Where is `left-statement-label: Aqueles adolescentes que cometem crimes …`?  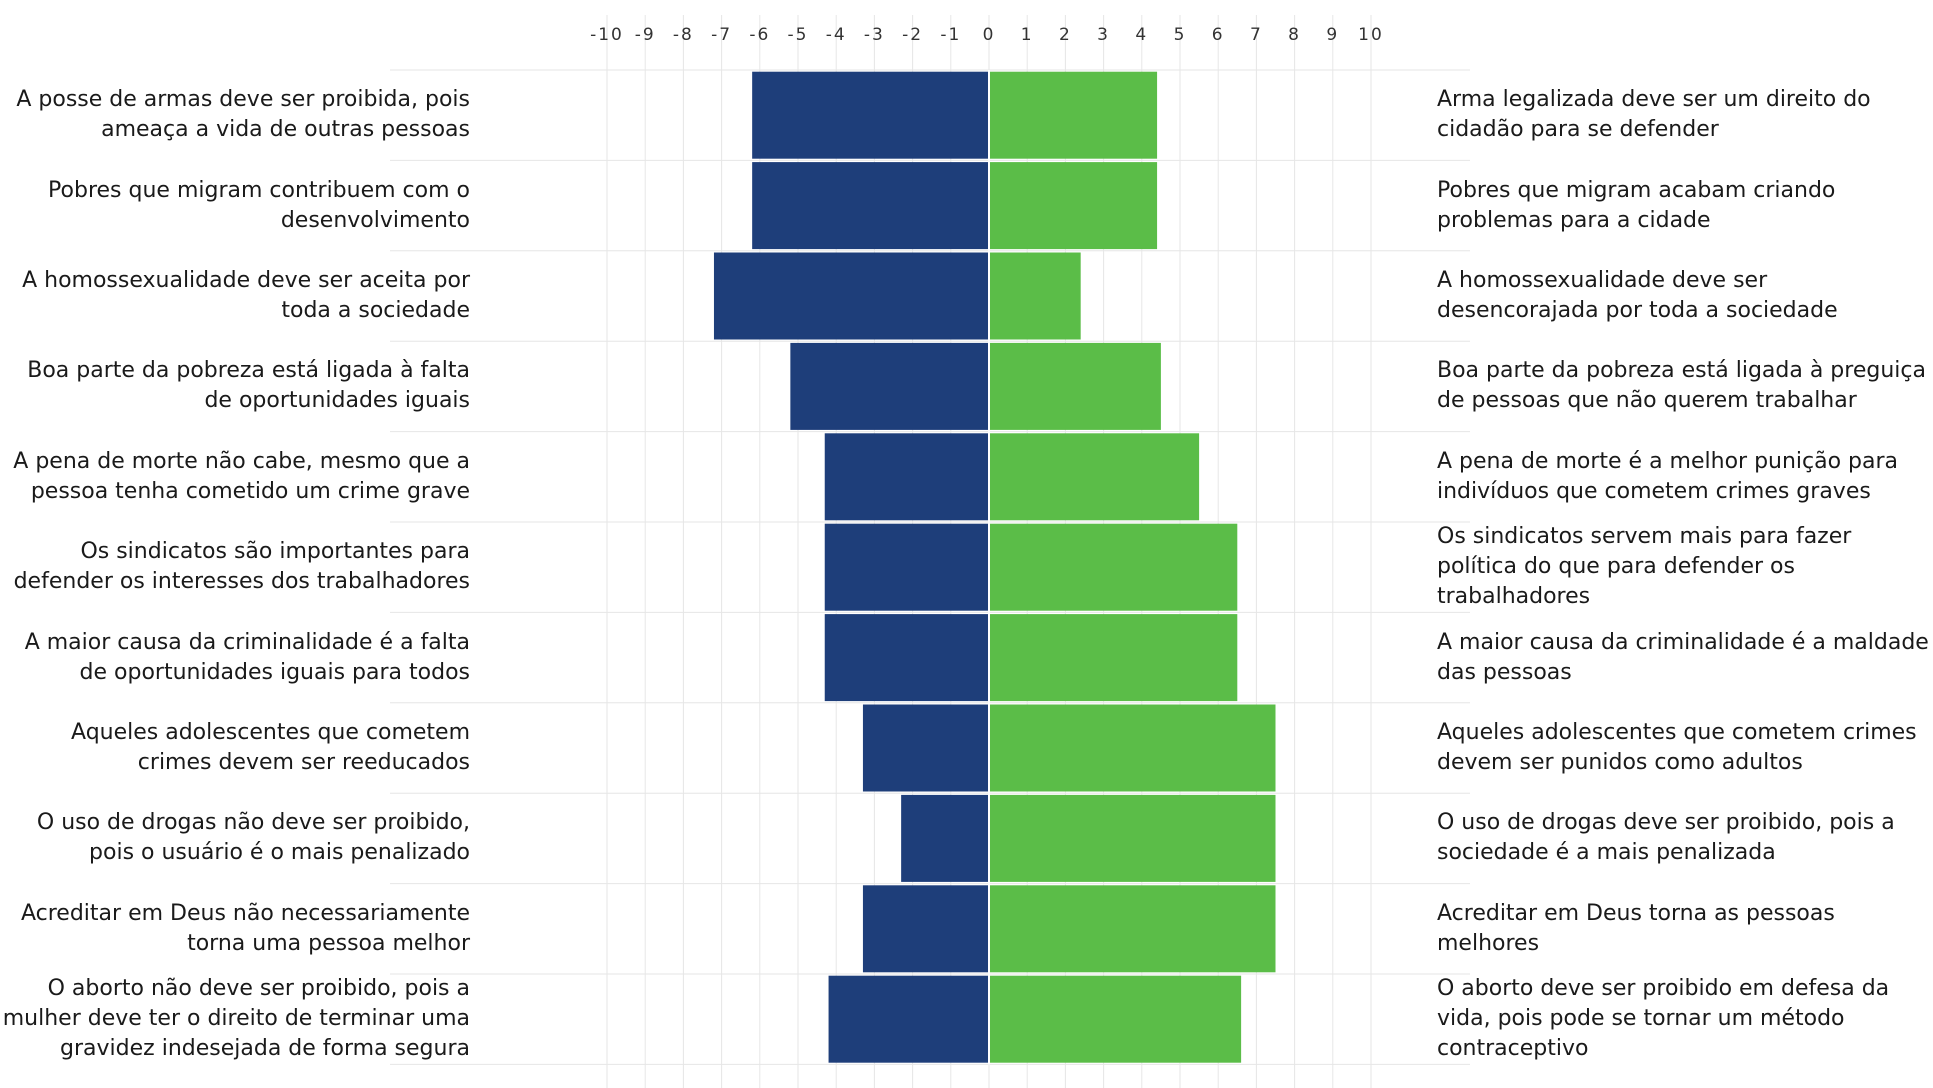 left-statement-label: Aqueles adolescentes que cometem crimes … is located at coordinates (270, 747).